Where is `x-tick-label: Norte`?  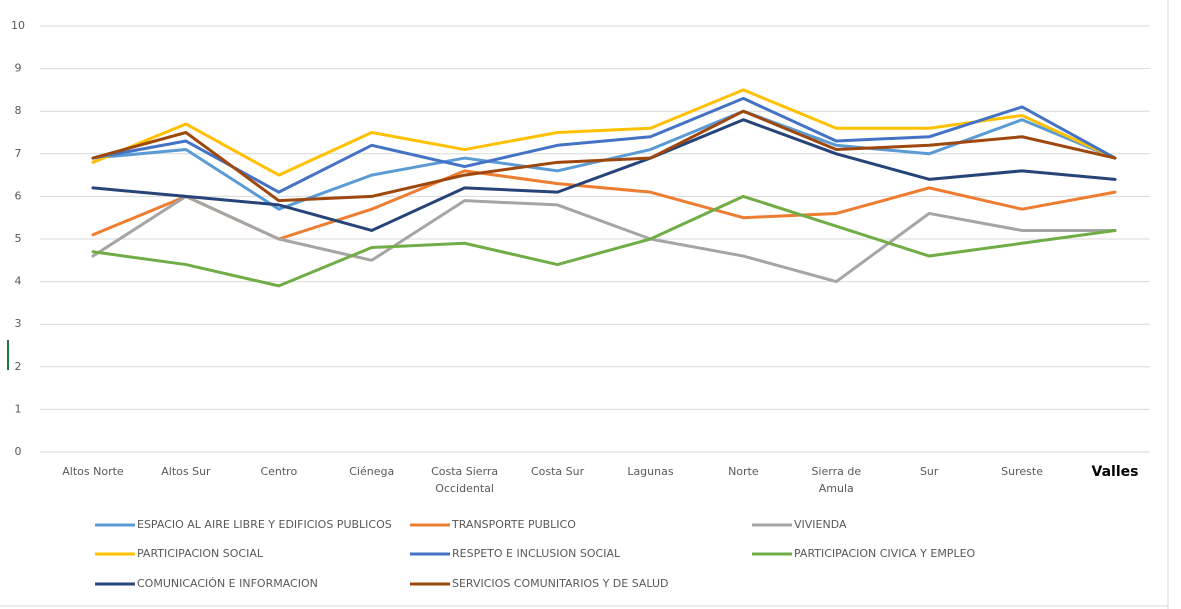 x-tick-label: Norte is located at coordinates (743, 471).